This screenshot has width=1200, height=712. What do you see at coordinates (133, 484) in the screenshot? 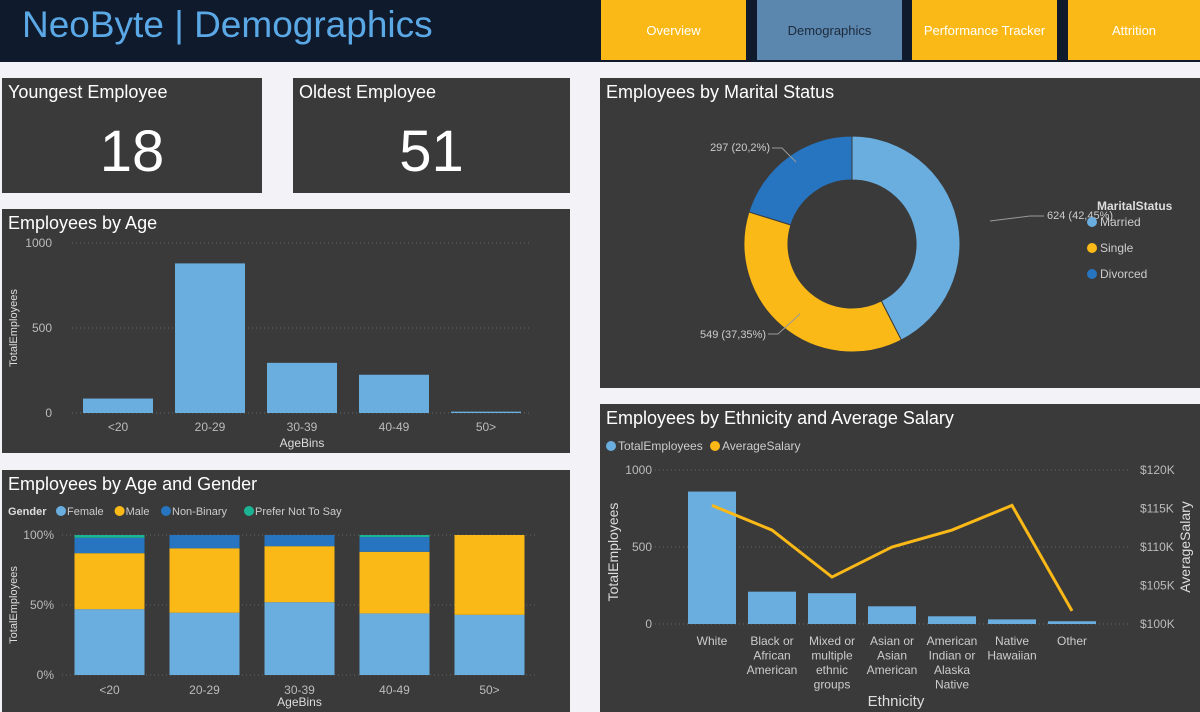
I see `chart-title: Employees by Age and Gender` at bounding box center [133, 484].